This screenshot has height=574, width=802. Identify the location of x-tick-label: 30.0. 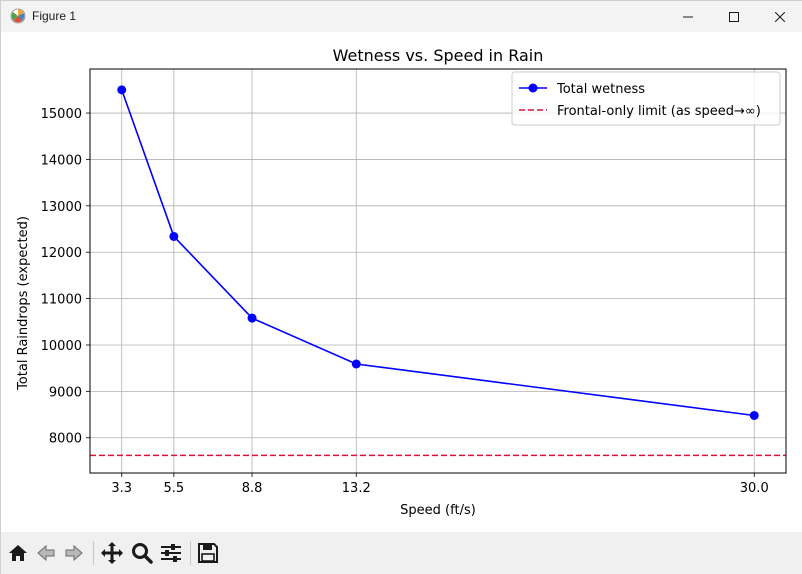
(754, 488).